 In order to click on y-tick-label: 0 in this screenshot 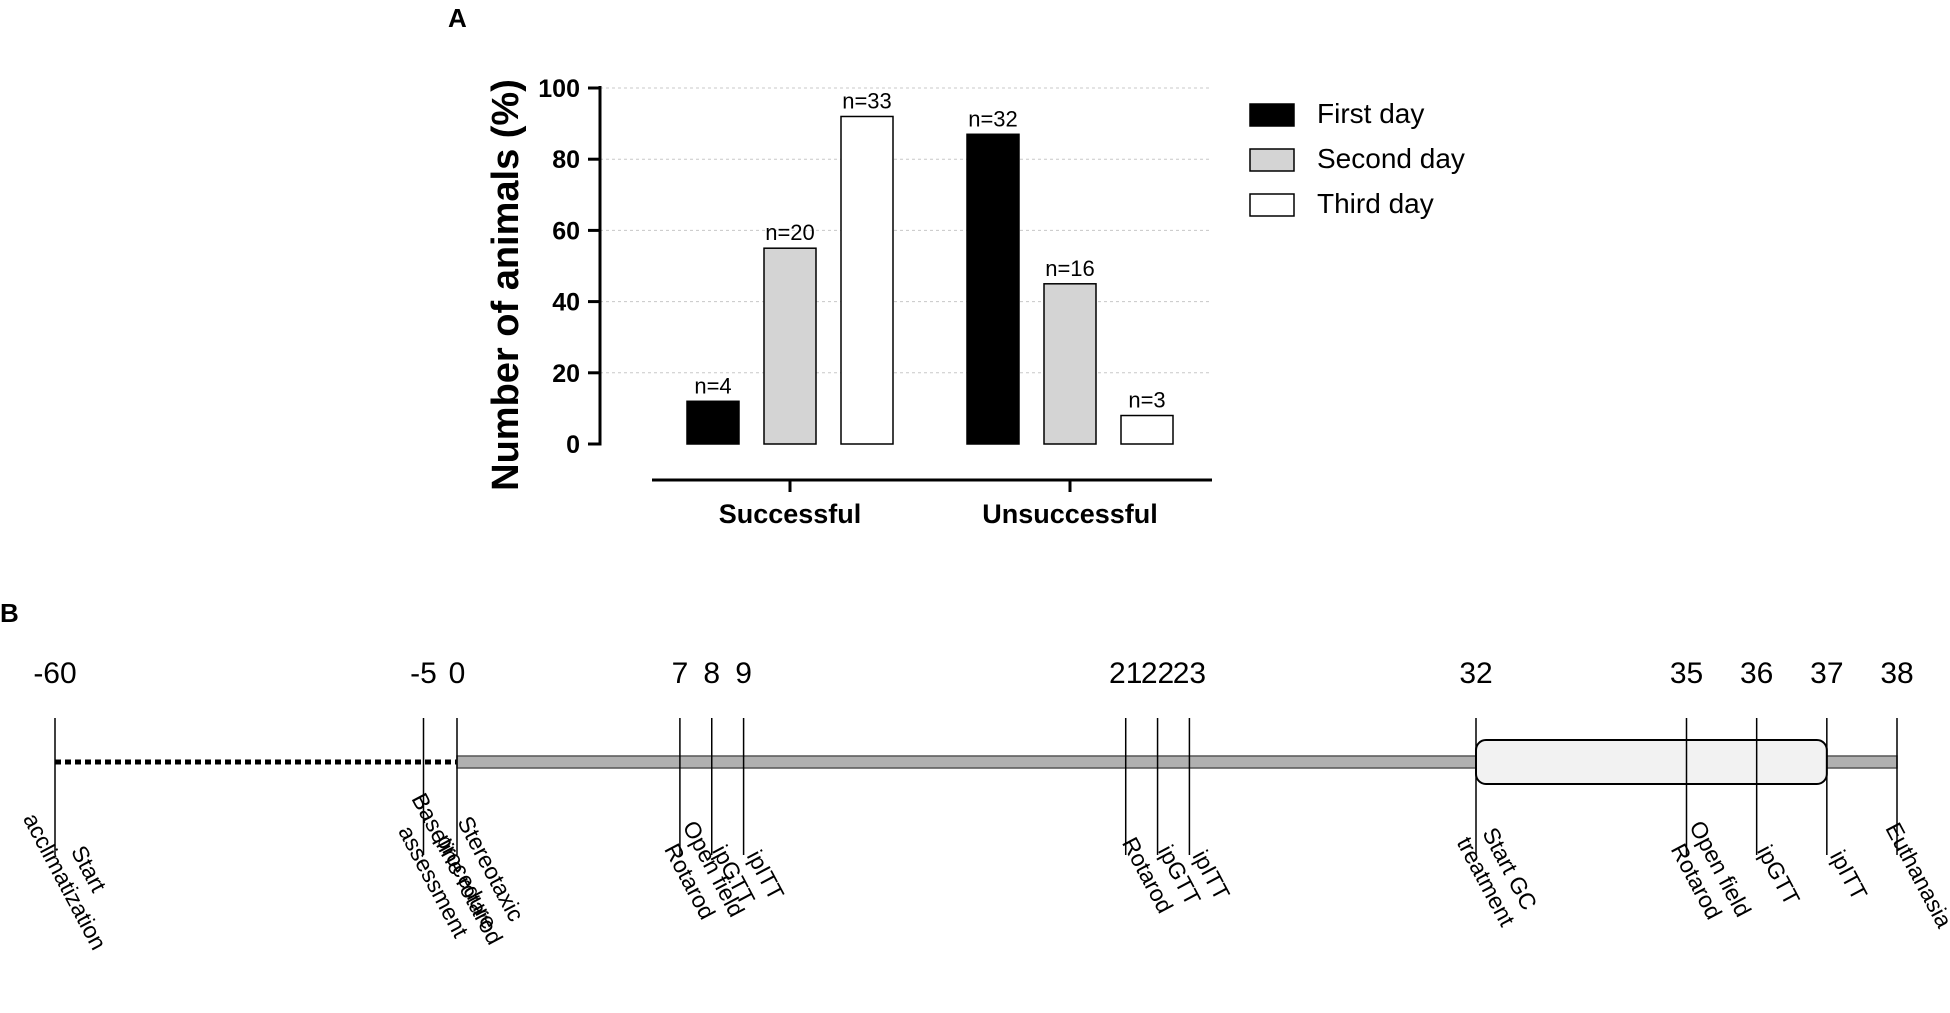, I will do `click(573, 445)`.